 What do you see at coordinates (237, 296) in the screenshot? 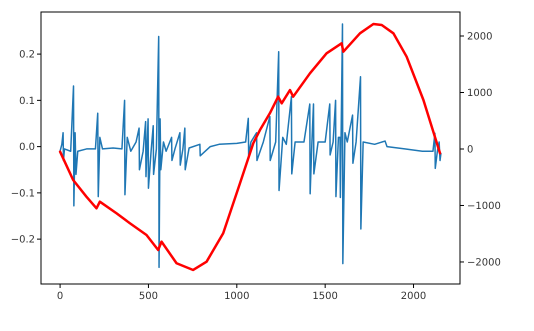
I see `x-tick-label: 1000` at bounding box center [237, 296].